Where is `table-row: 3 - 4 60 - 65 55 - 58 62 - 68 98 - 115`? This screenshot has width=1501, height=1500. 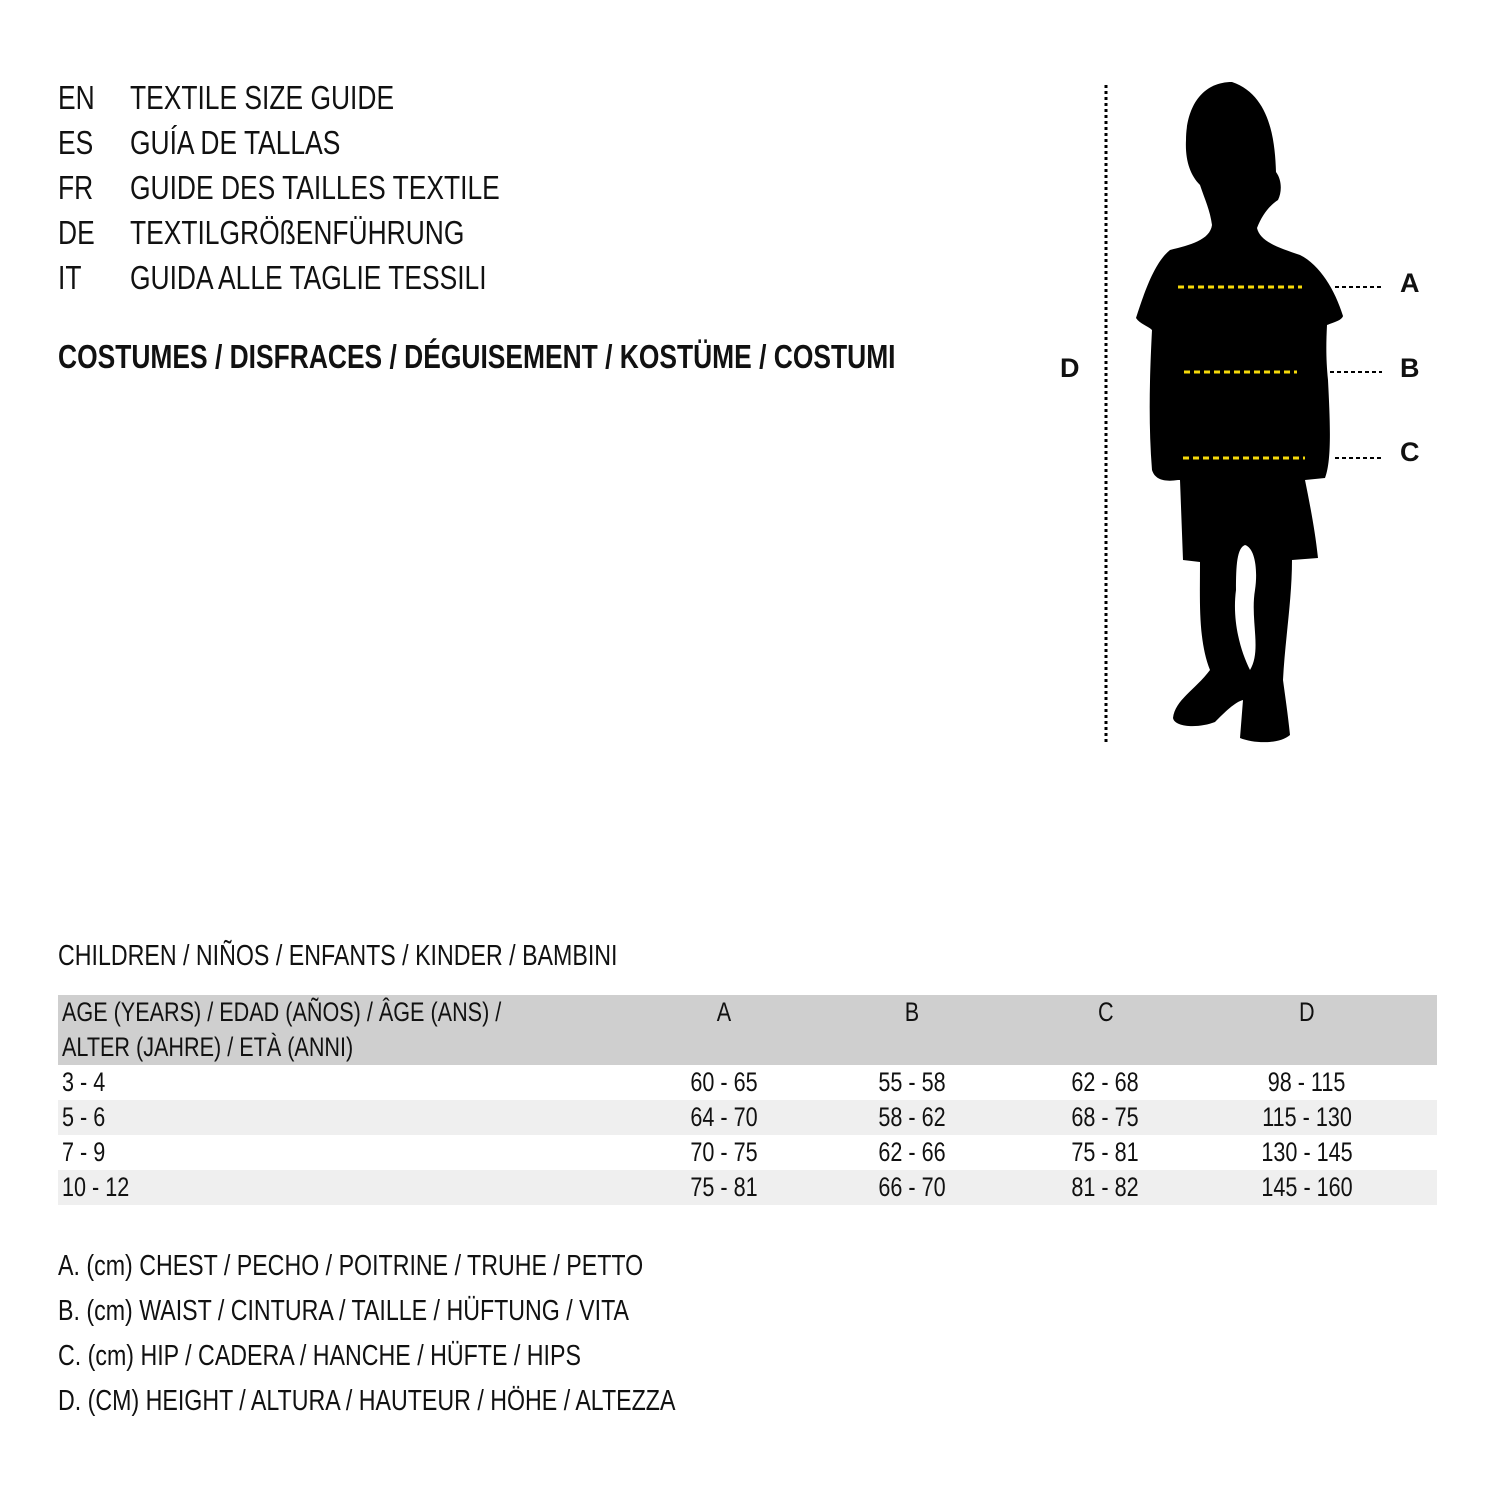 table-row: 3 - 4 60 - 65 55 - 58 62 - 68 98 - 115 is located at coordinates (747, 1082).